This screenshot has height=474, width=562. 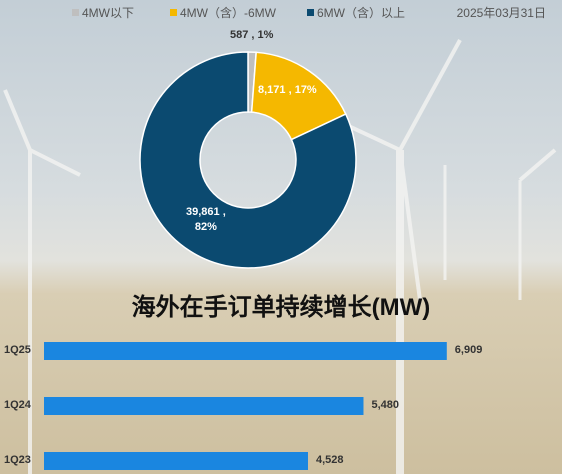 What do you see at coordinates (361, 13) in the screenshot?
I see `legend-label: 6MW（含）以上` at bounding box center [361, 13].